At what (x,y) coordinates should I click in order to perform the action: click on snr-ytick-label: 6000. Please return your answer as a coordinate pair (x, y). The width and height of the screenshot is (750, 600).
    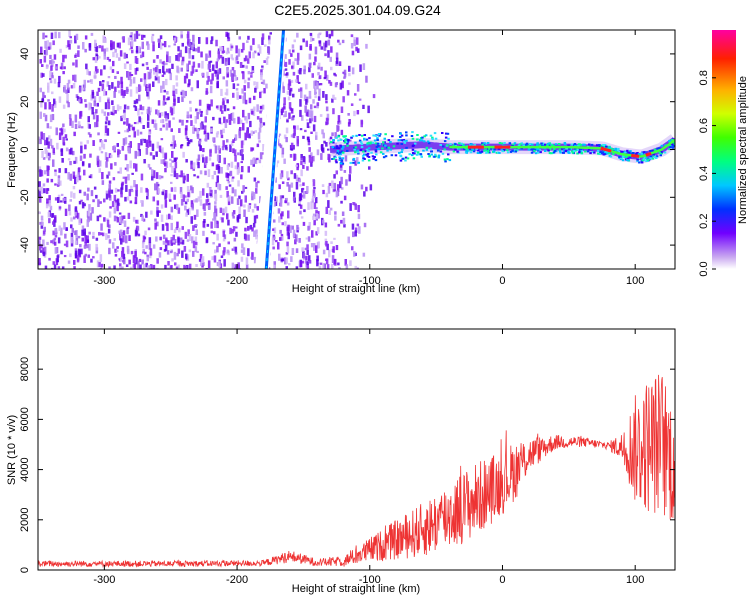
    Looking at the image, I should click on (25, 419).